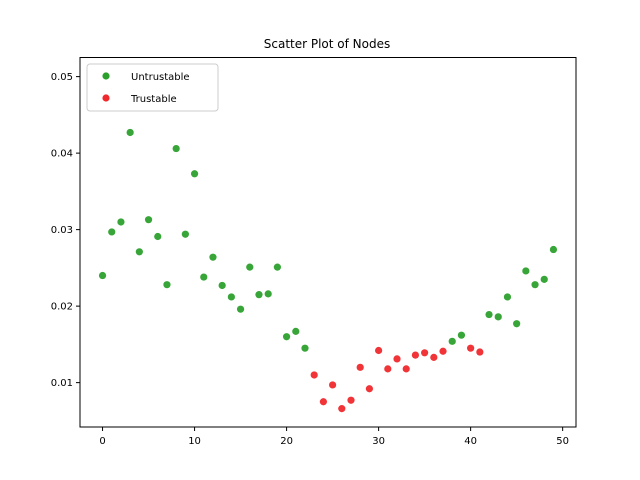  What do you see at coordinates (562, 441) in the screenshot?
I see `x-tick-label: 50` at bounding box center [562, 441].